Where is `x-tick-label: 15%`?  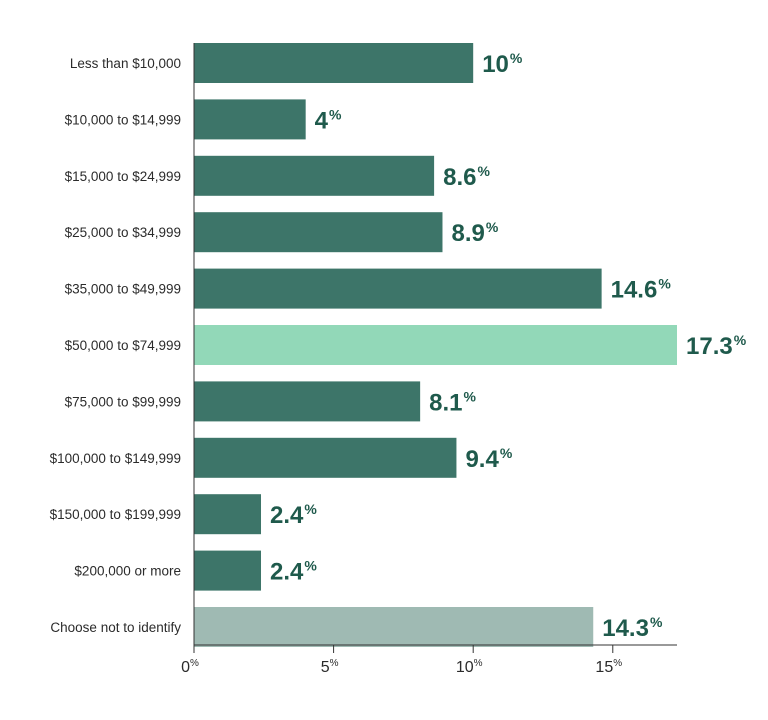
x-tick-label: 15% is located at coordinates (608, 667).